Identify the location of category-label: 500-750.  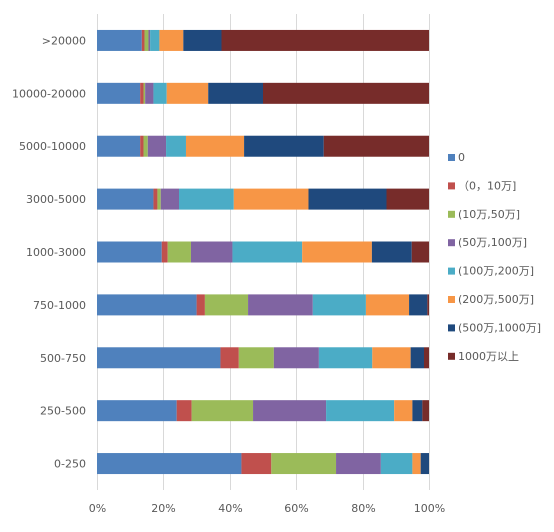
(63, 358).